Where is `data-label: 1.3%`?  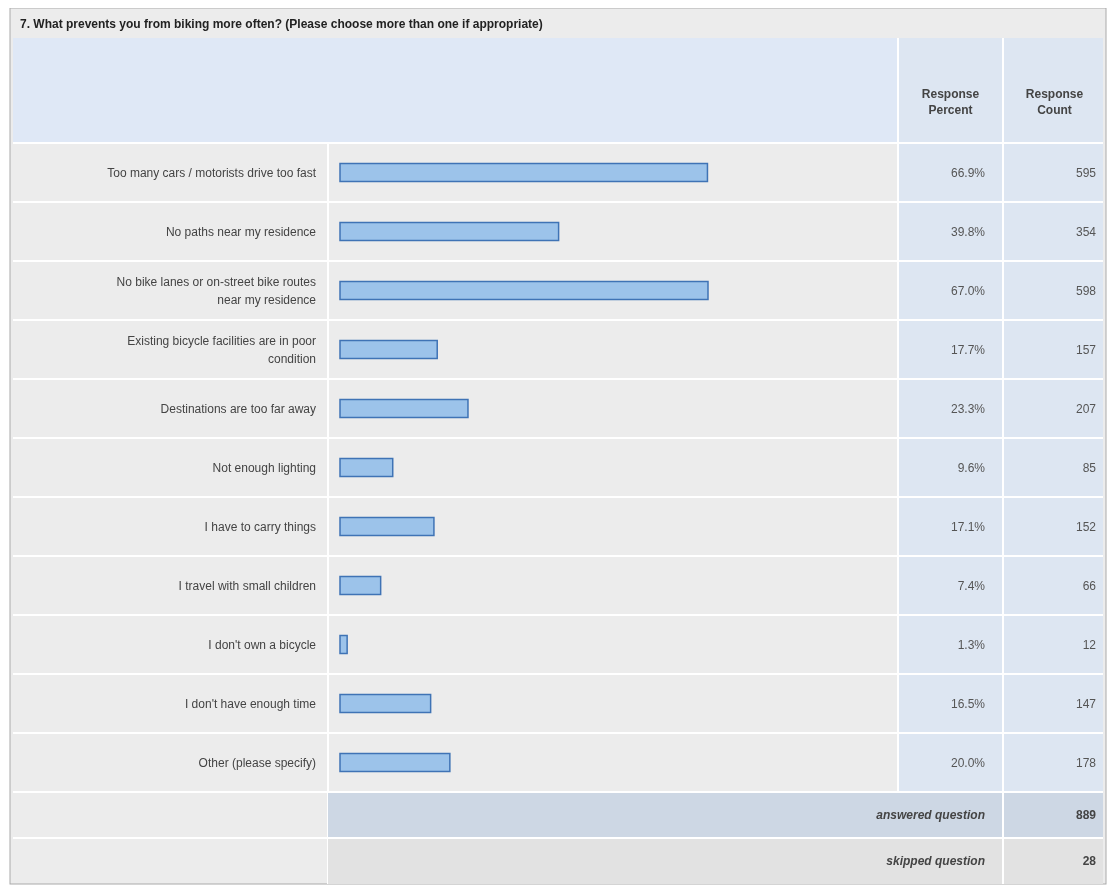
data-label: 1.3% is located at coordinates (971, 644).